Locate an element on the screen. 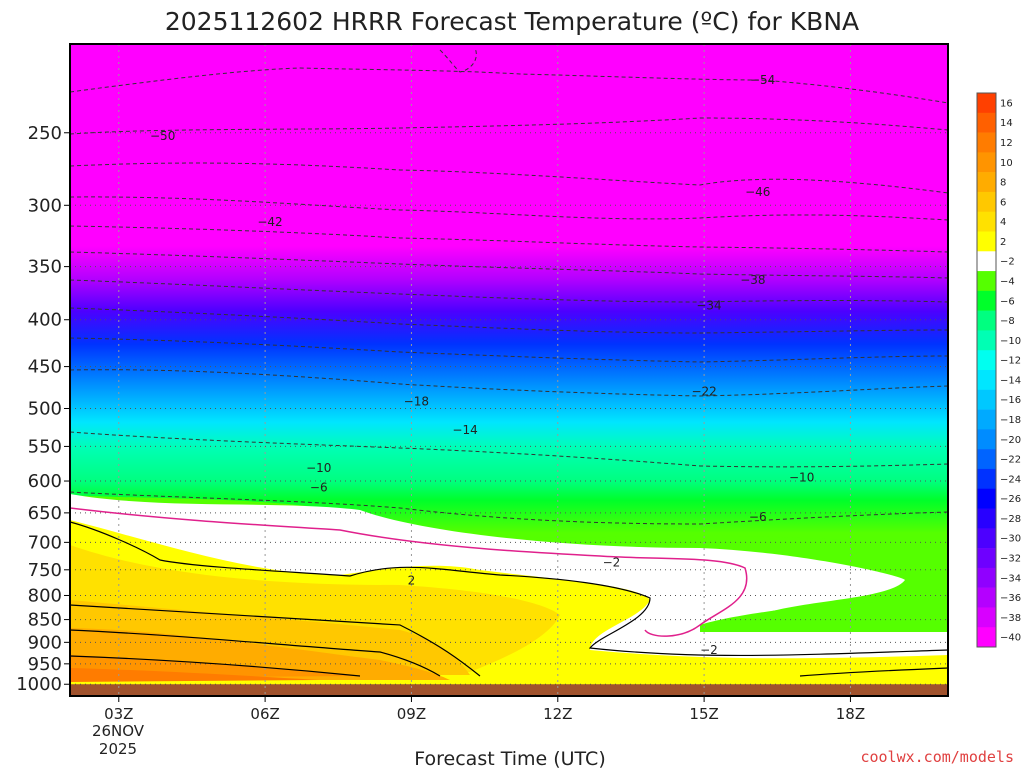 This screenshot has height=768, width=1024. colorbar-label-19: −24 is located at coordinates (1010, 479).